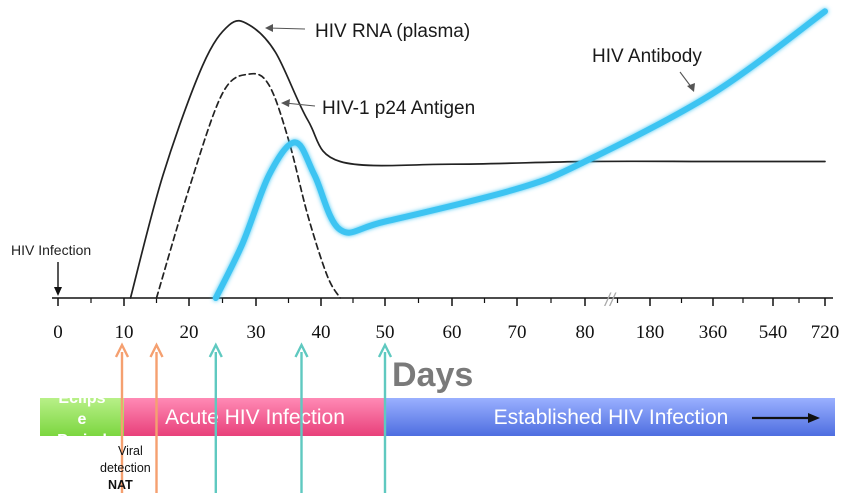 The image size is (867, 495). Describe the element at coordinates (285, 103) in the screenshot. I see `series-p24-antigen-pointer-head` at that location.